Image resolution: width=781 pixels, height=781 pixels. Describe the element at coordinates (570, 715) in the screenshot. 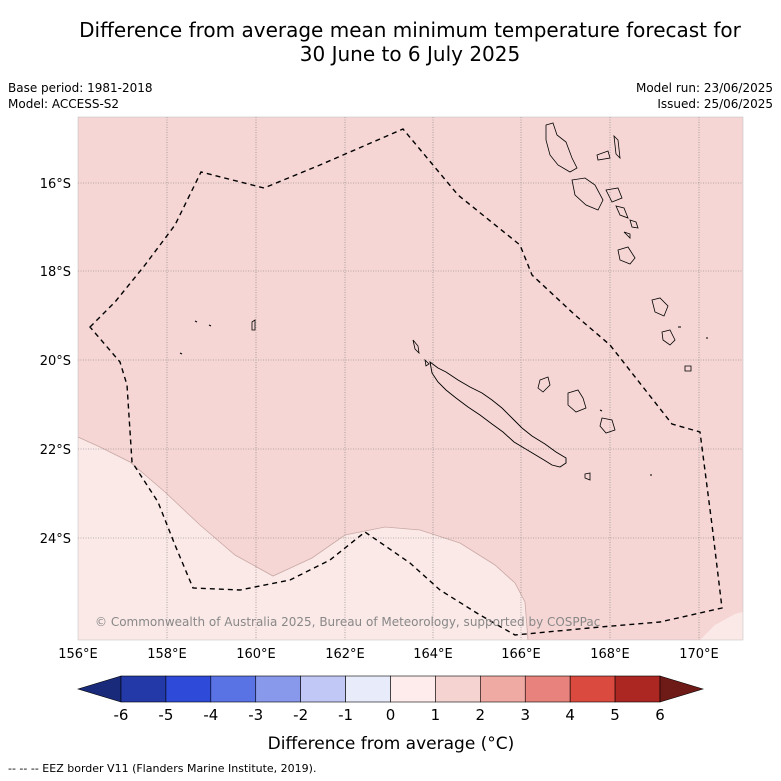

I see `colorbar-tick-label: 4` at that location.